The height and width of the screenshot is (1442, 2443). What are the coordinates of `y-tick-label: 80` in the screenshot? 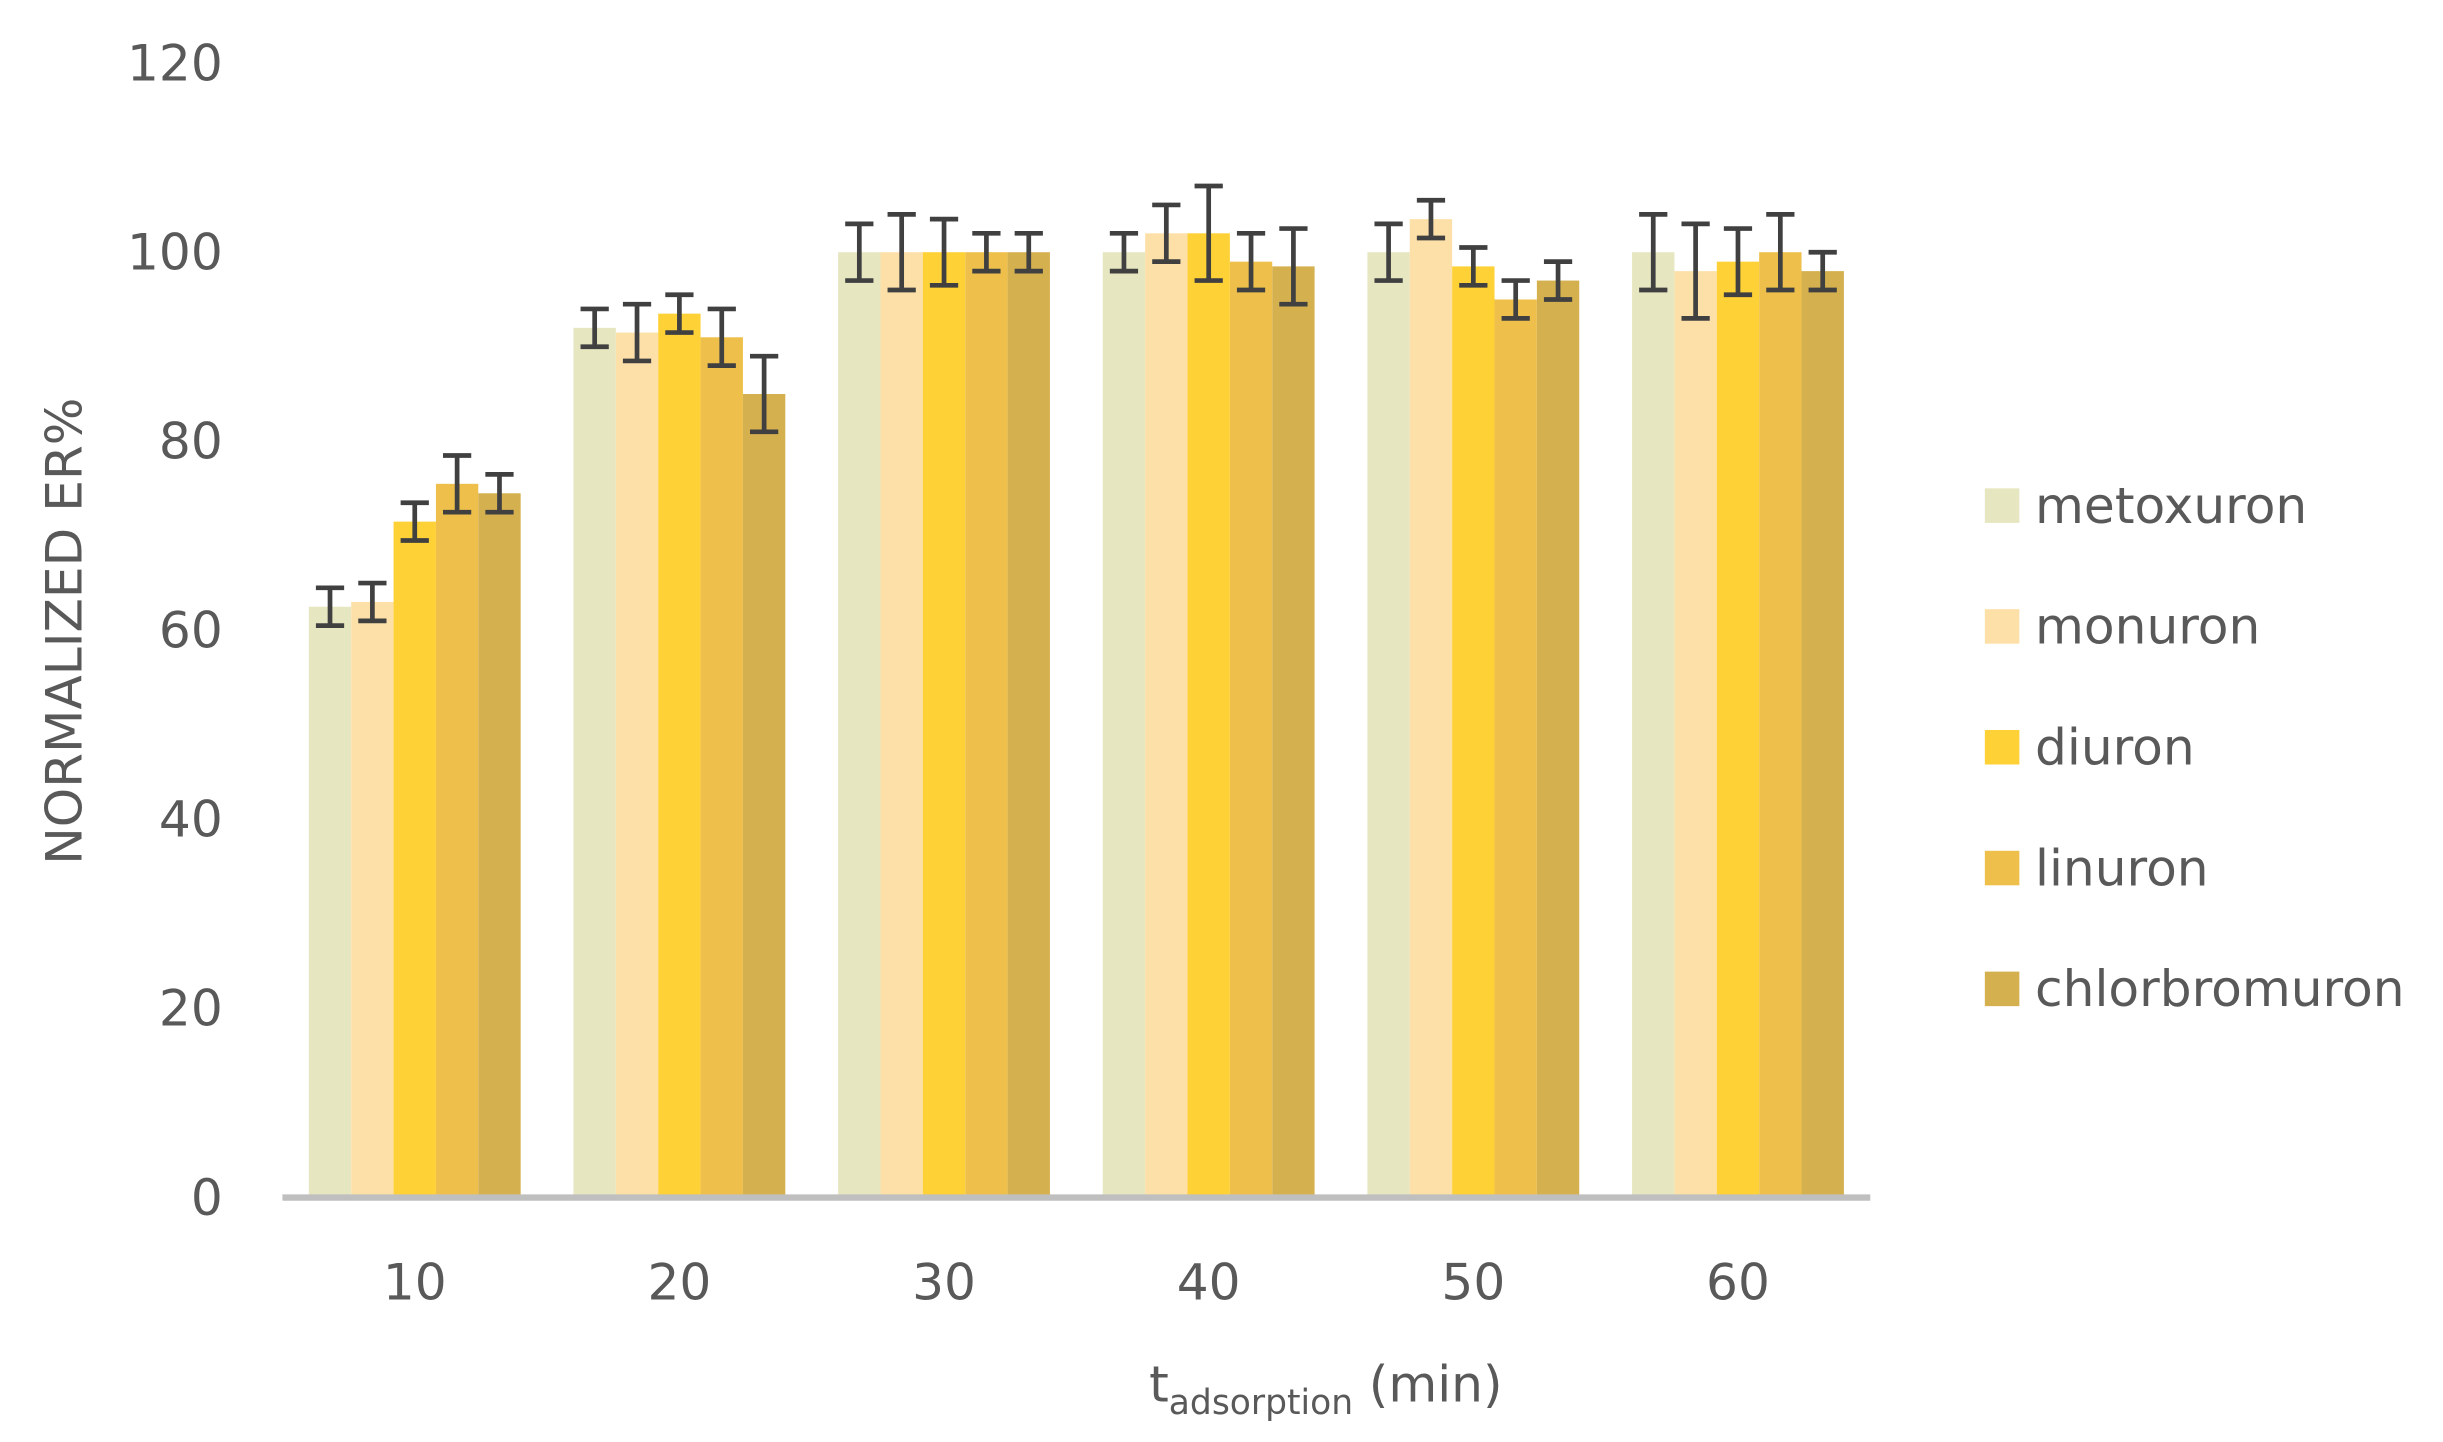 It's located at (191, 441).